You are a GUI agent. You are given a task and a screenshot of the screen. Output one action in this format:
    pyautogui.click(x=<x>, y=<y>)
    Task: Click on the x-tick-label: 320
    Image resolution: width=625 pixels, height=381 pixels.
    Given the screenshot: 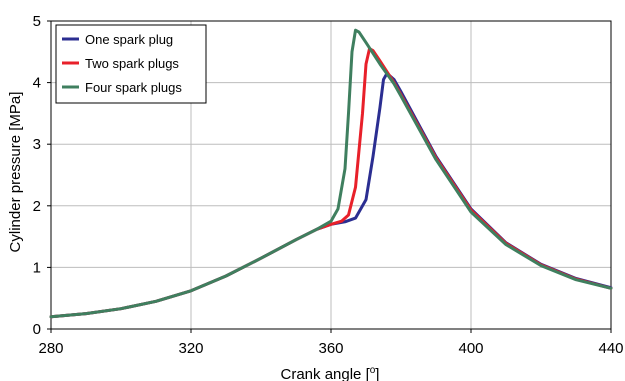 What is the action you would take?
    pyautogui.click(x=190, y=348)
    